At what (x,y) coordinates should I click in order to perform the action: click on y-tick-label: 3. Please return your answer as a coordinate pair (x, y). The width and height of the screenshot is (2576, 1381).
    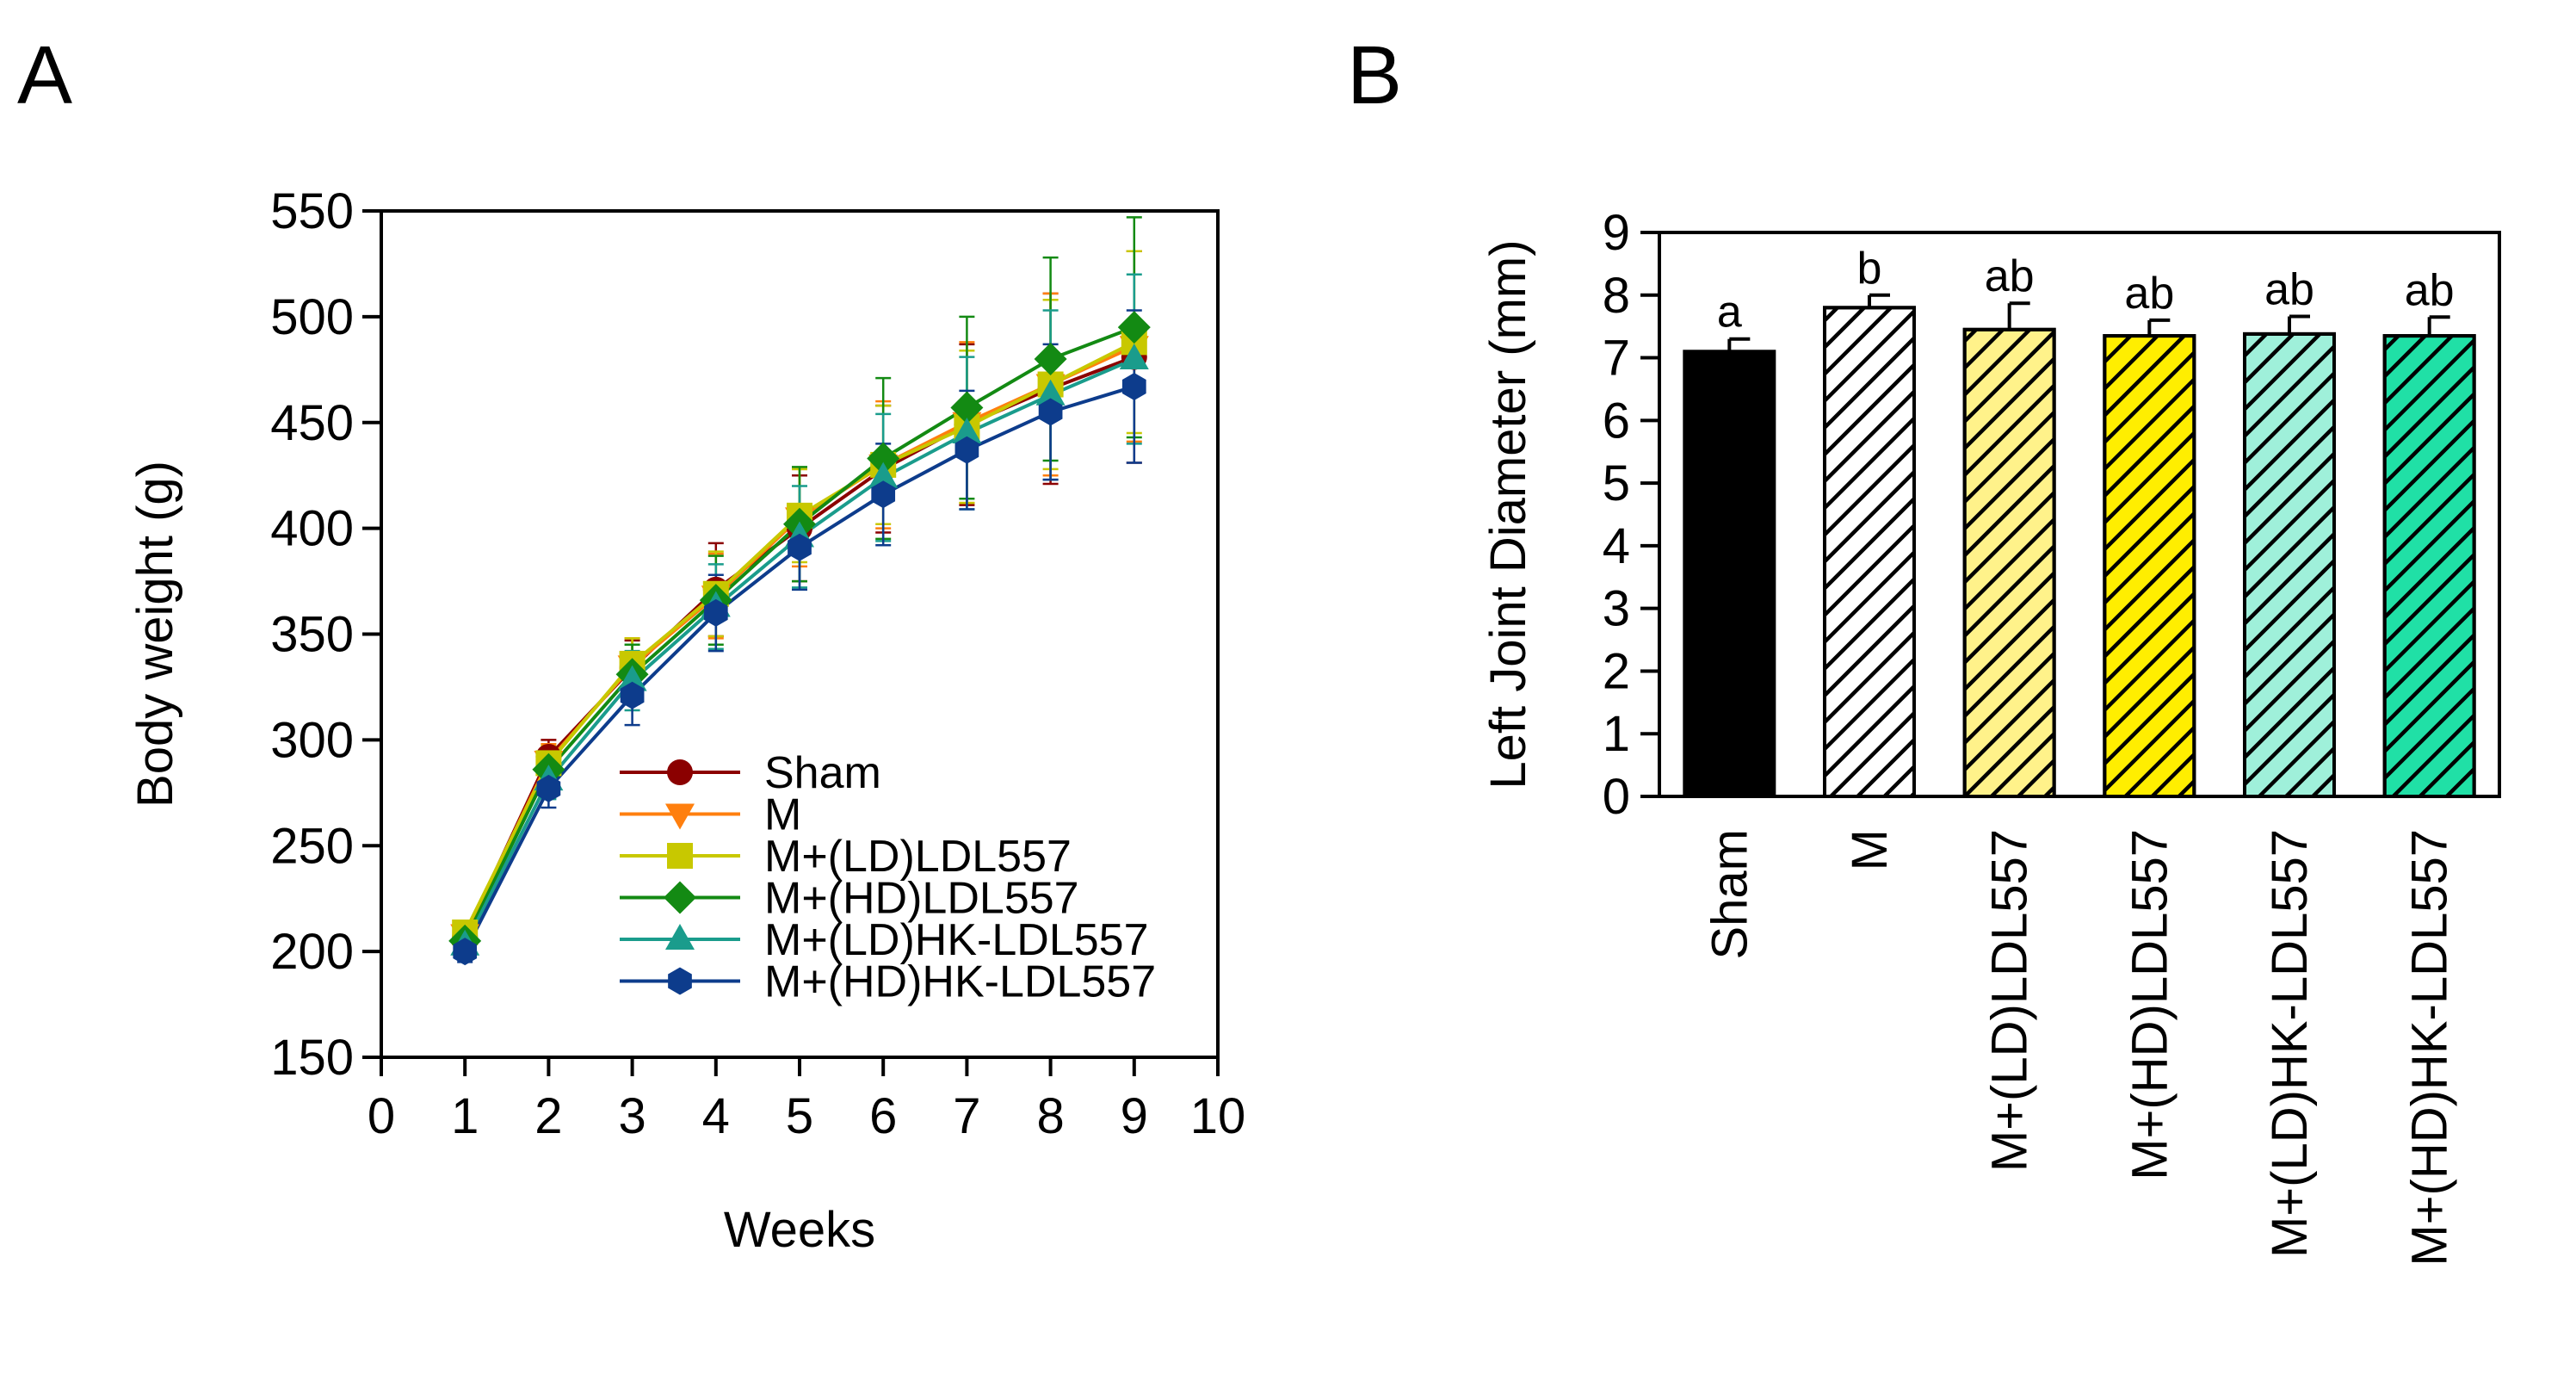
    Looking at the image, I should click on (1616, 609).